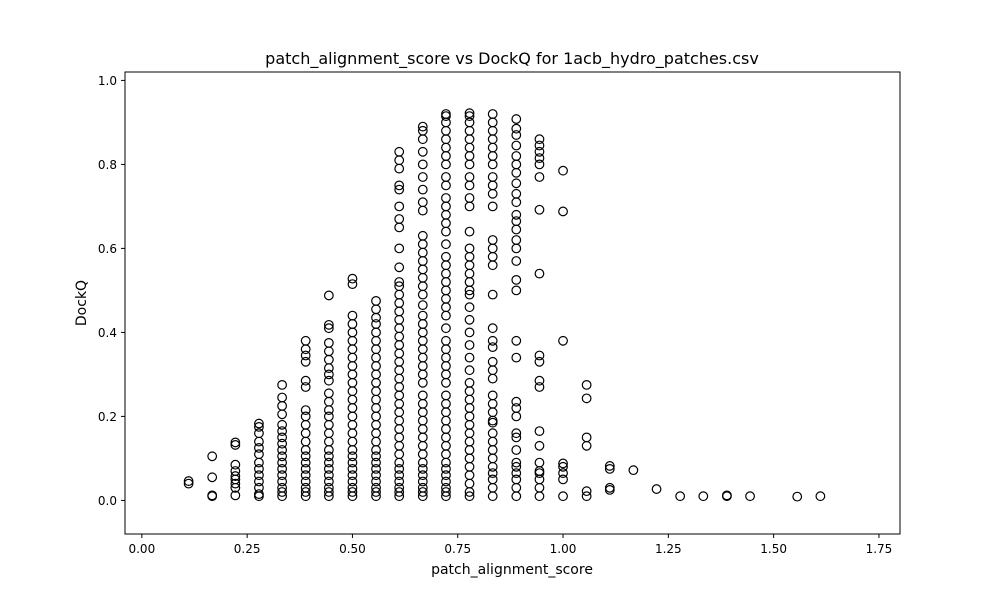  Describe the element at coordinates (107, 501) in the screenshot. I see `y-tick-label: 0.0` at that location.